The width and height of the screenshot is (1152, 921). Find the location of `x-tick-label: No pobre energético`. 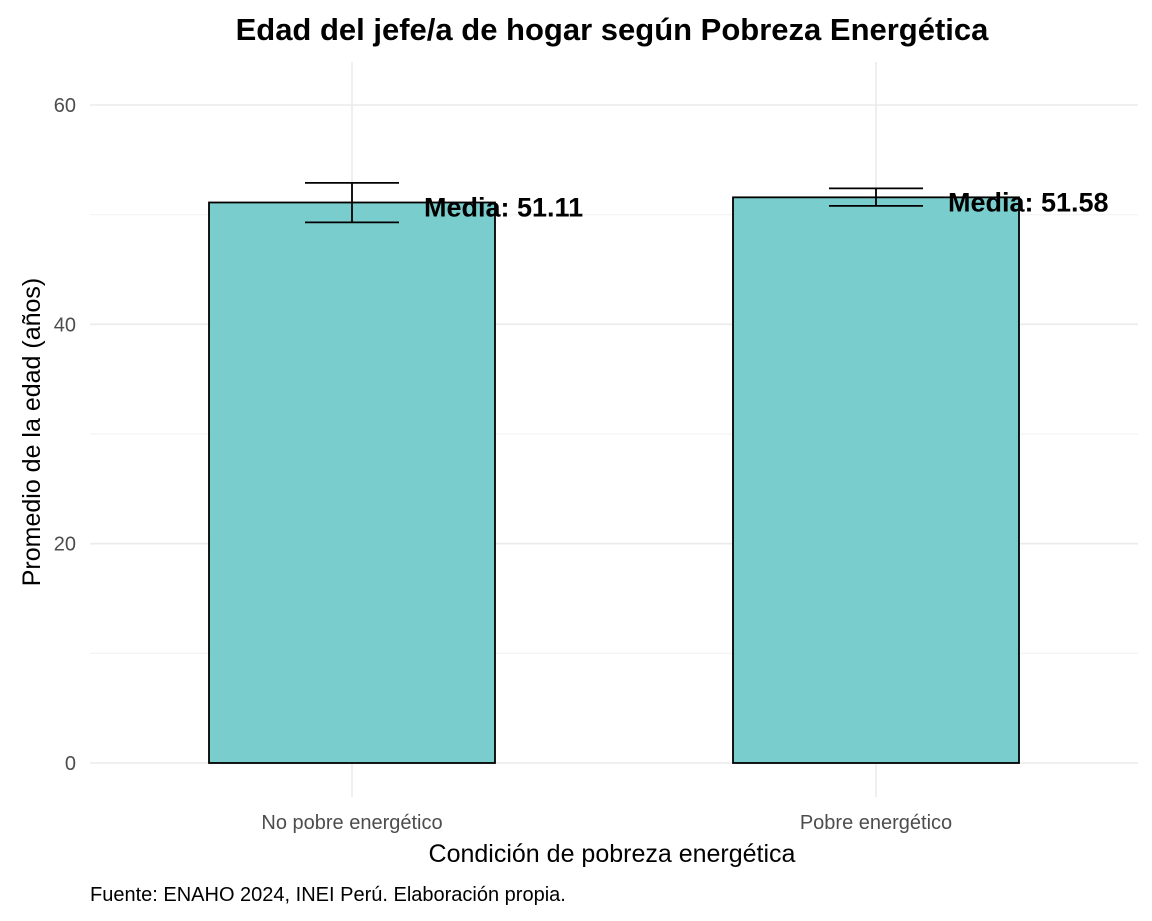

x-tick-label: No pobre energético is located at coordinates (351, 823).